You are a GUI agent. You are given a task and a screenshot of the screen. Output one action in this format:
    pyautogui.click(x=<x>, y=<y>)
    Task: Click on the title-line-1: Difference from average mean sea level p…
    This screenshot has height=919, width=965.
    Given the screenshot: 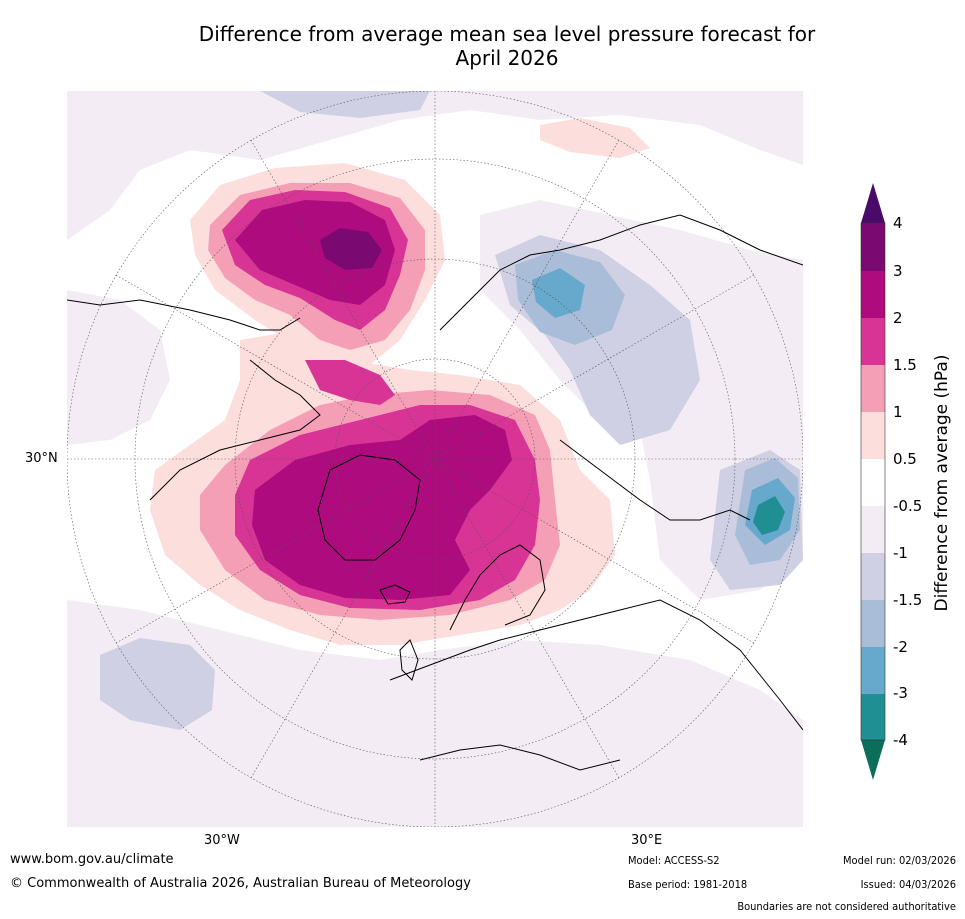 What is the action you would take?
    pyautogui.click(x=507, y=34)
    